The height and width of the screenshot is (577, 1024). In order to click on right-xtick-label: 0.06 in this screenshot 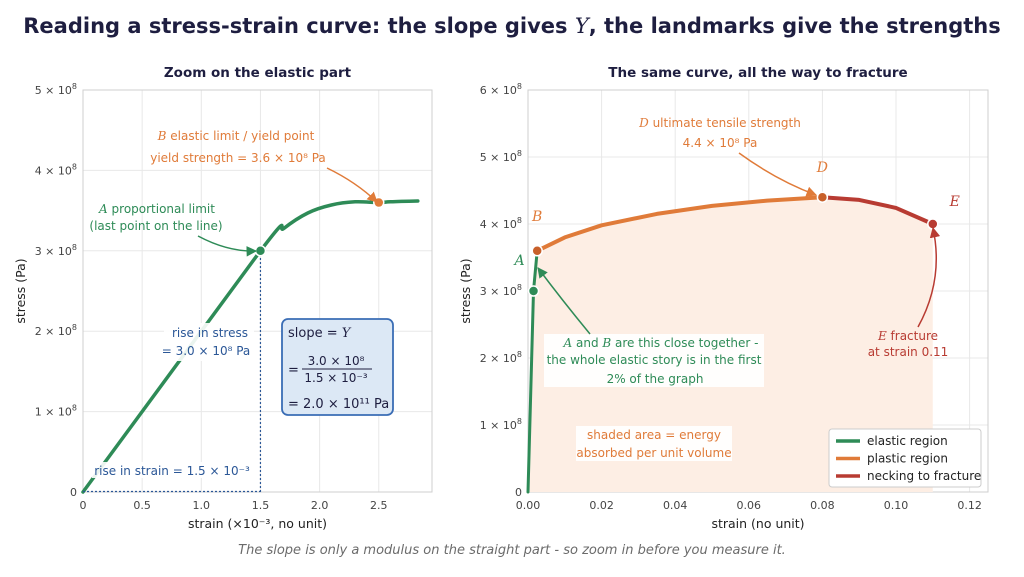, I will do `click(749, 505)`.